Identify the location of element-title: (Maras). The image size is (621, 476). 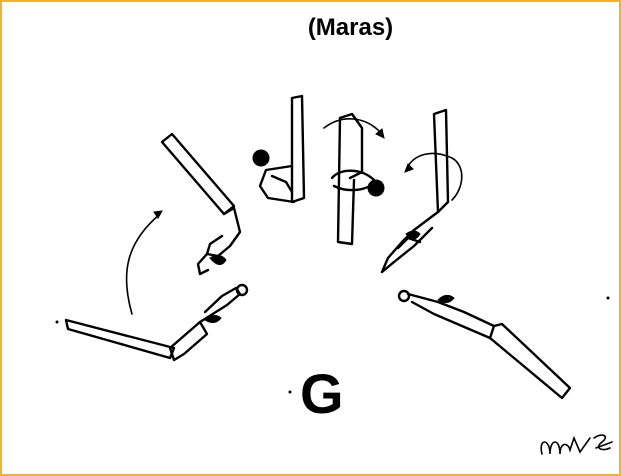
(350, 27).